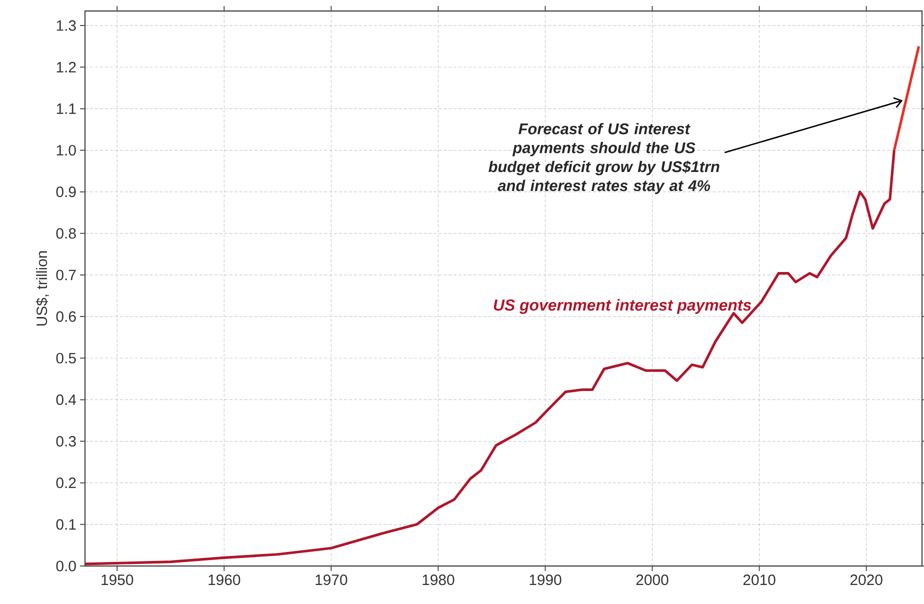 Image resolution: width=924 pixels, height=604 pixels. What do you see at coordinates (66, 67) in the screenshot?
I see `y-tick-label: 1.2` at bounding box center [66, 67].